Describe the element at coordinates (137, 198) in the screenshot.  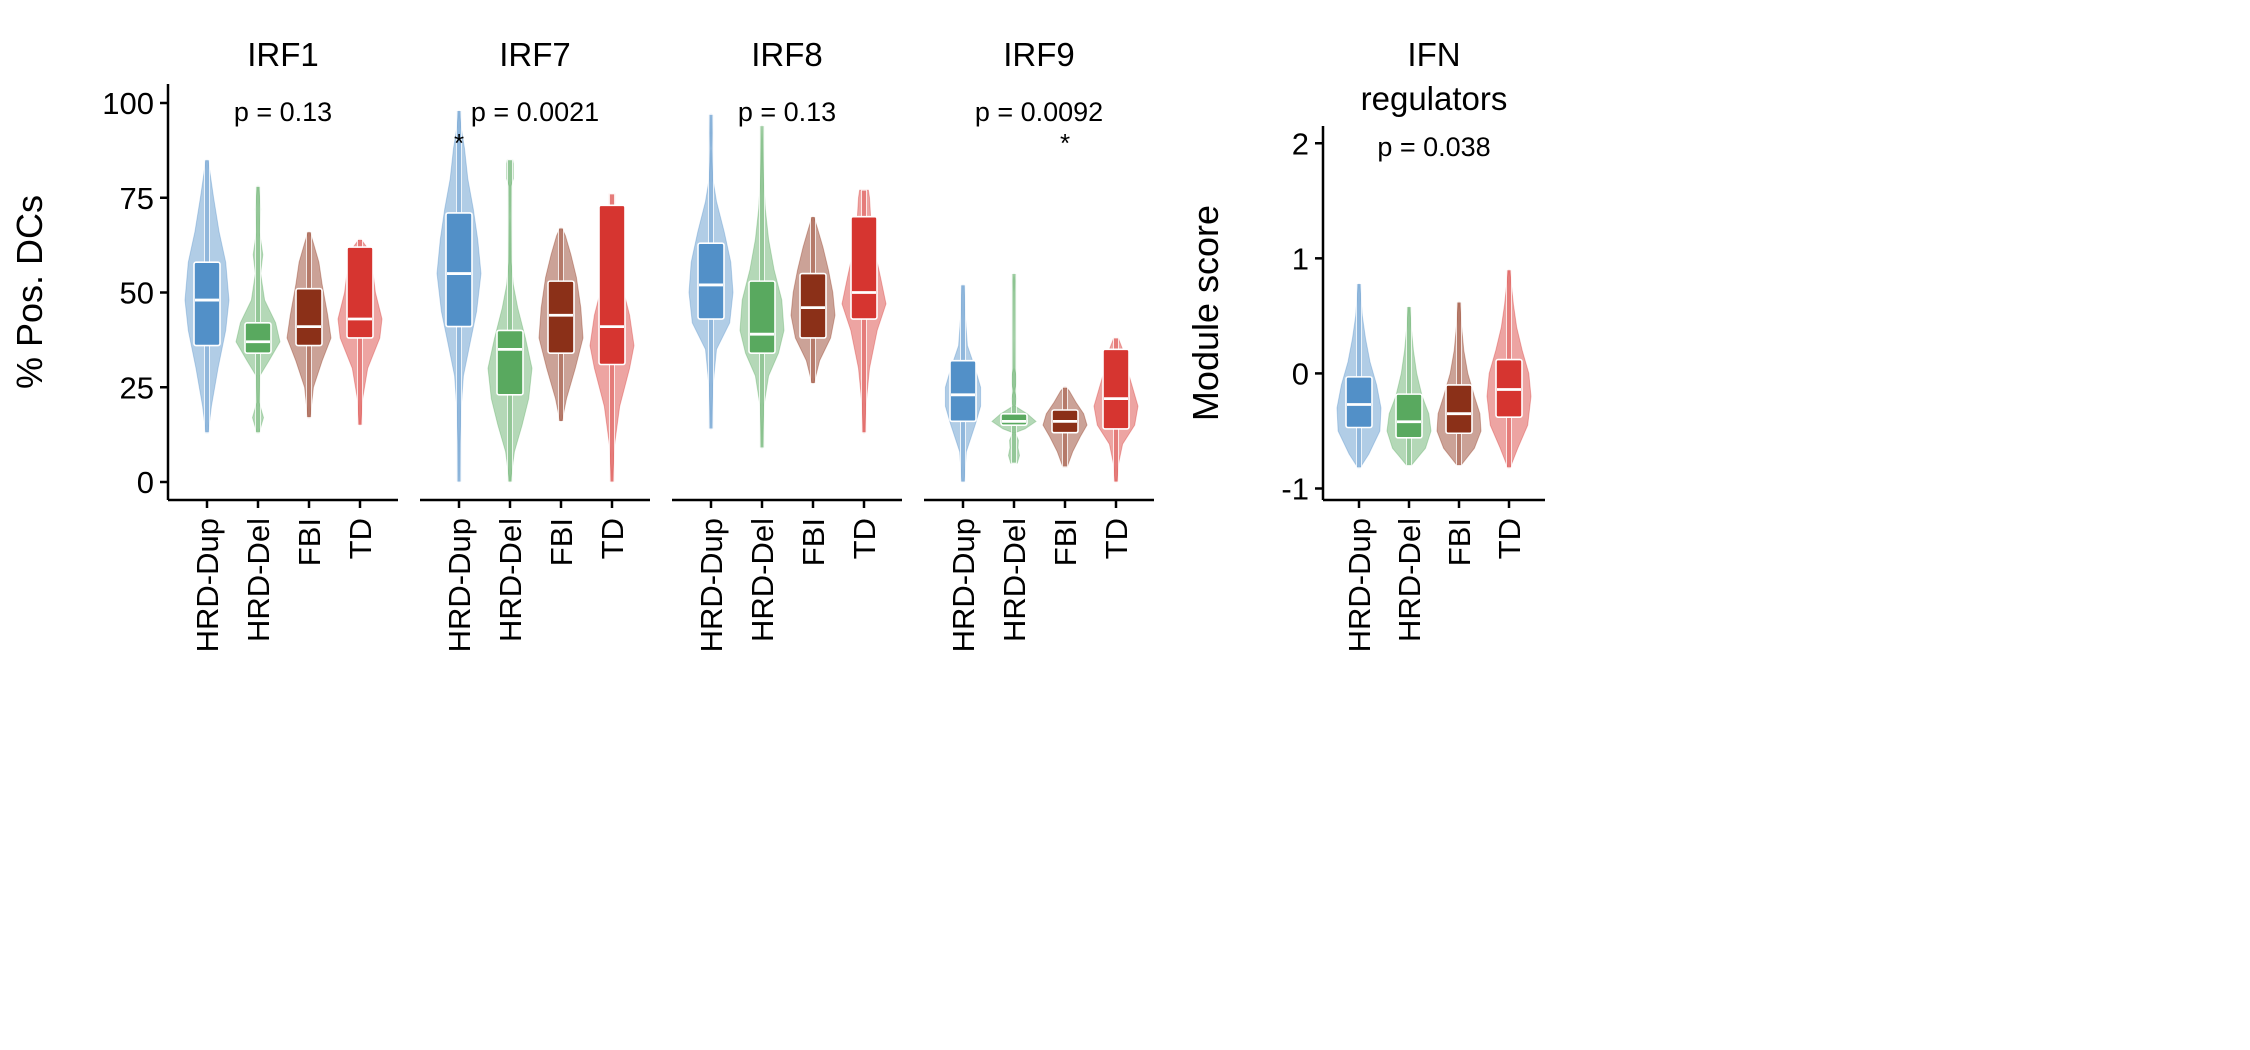
I see `y-tick-label: 75` at that location.